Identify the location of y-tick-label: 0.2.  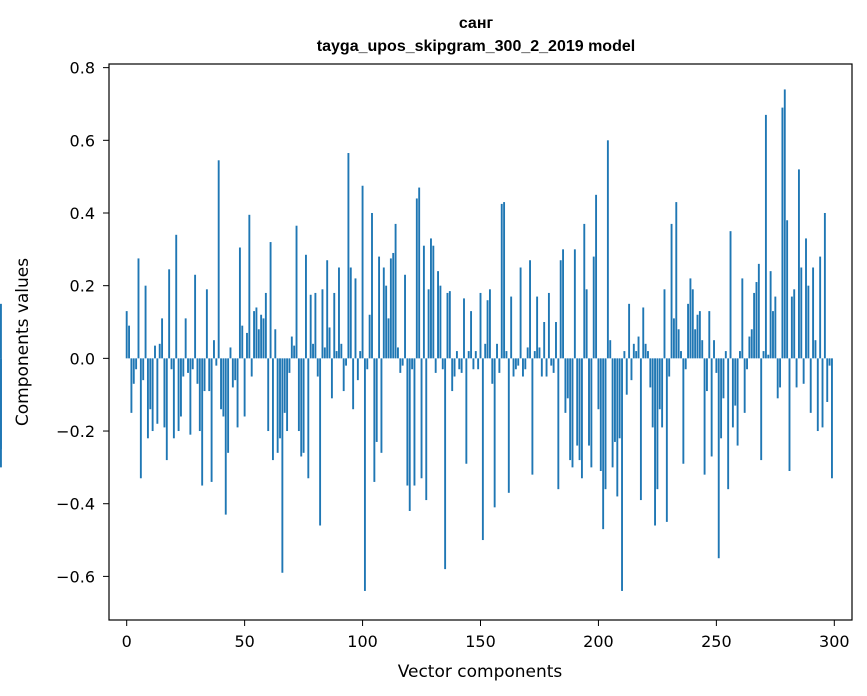
(82, 286).